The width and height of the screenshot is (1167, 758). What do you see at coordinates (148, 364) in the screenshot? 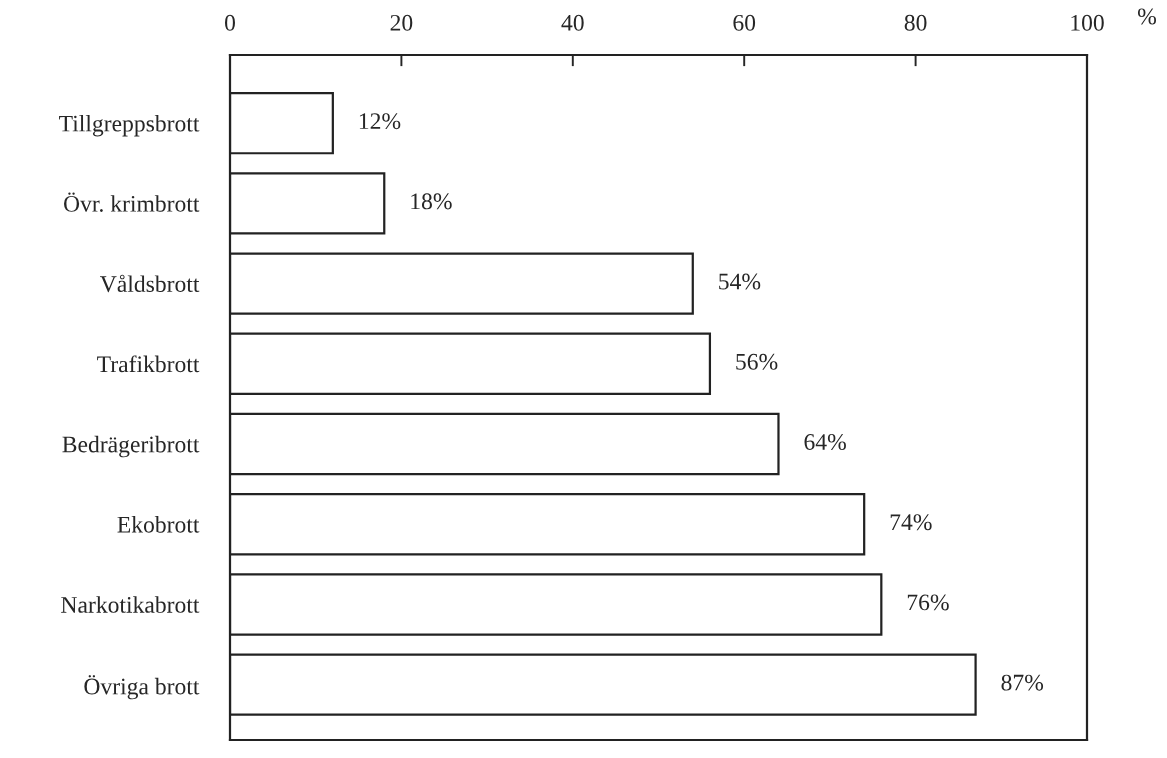
I see `y-tick-label: Trafikbrott` at bounding box center [148, 364].